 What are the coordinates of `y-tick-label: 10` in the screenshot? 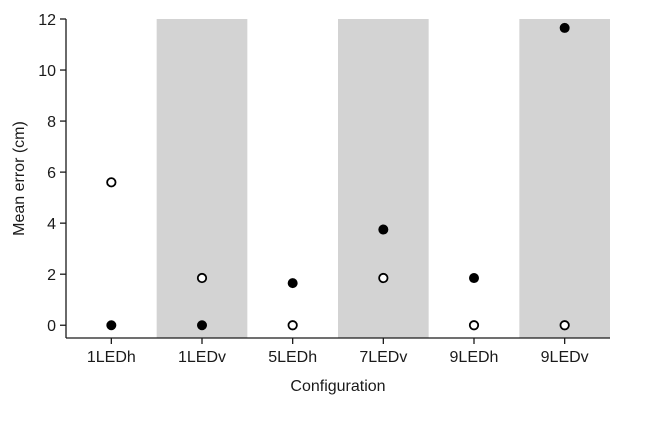 It's located at (47, 71).